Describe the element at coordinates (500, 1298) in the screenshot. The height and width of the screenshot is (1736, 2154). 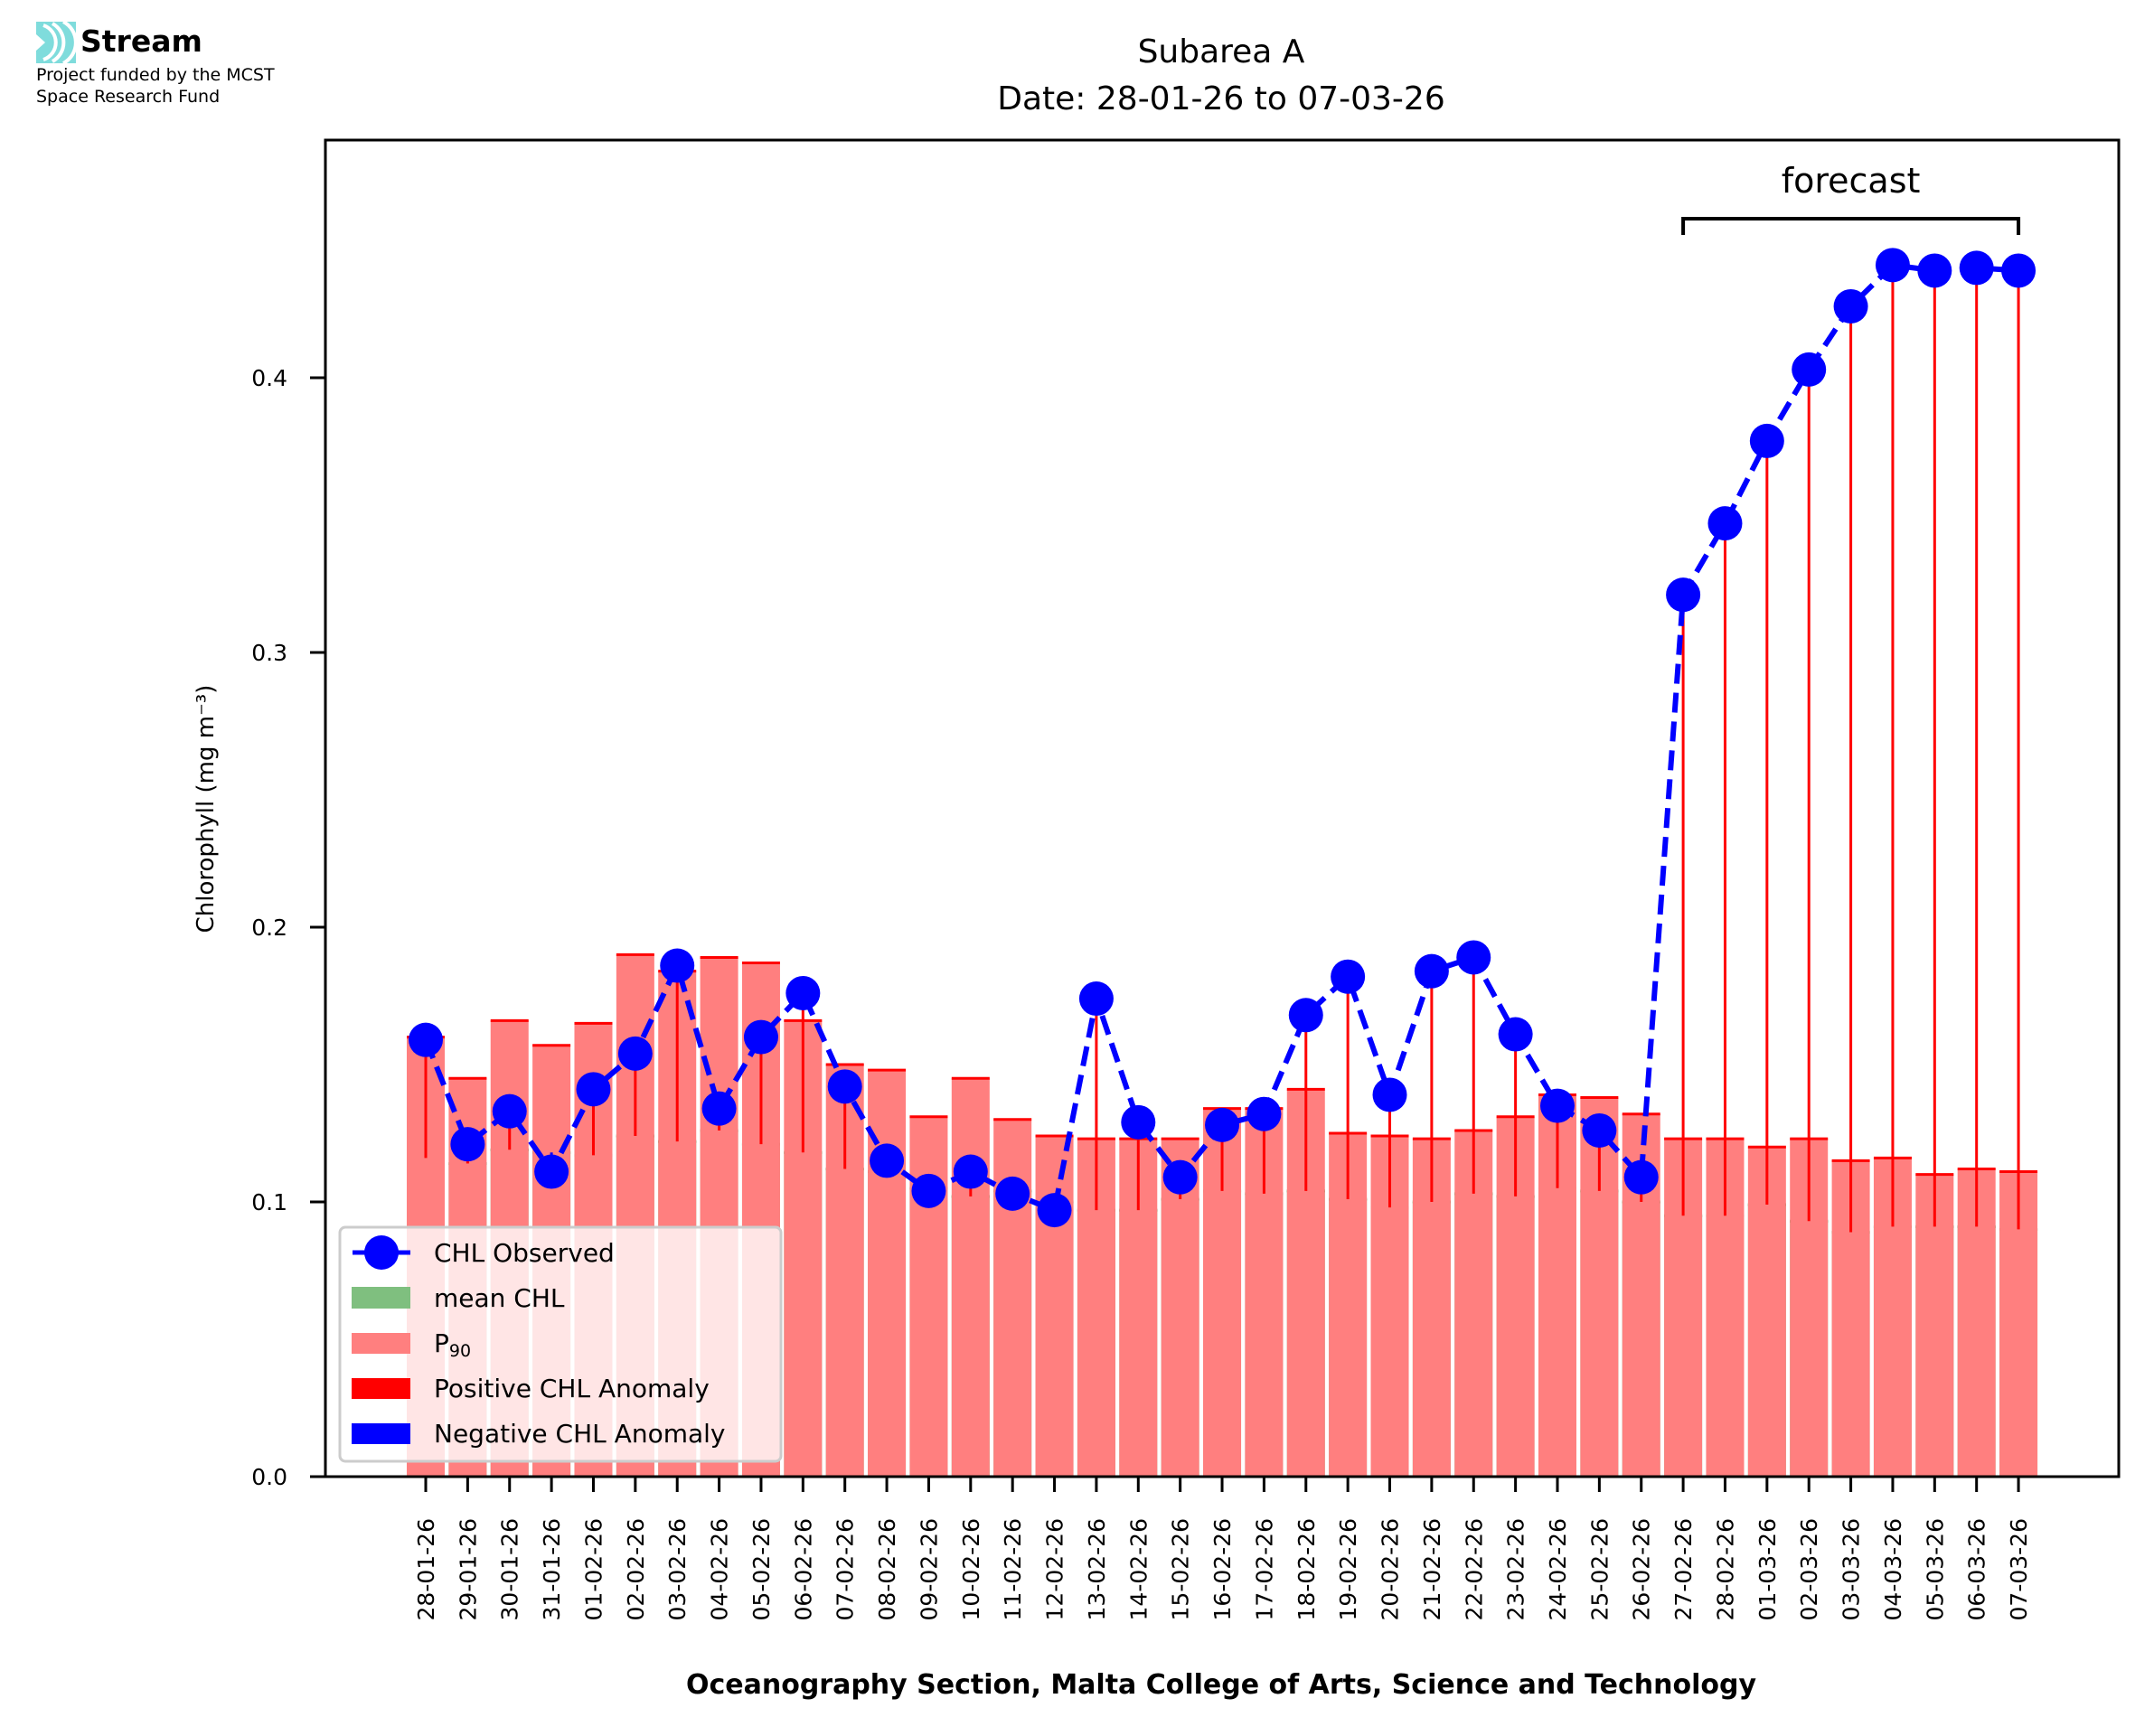
I see `legend-label-mean: mean CHL` at that location.